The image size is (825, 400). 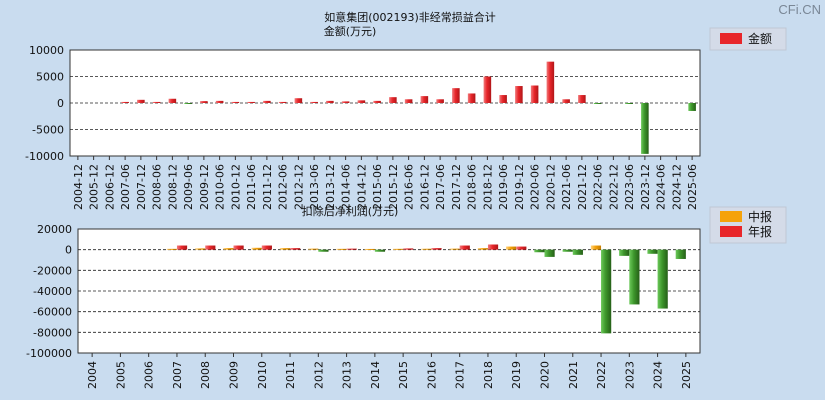 What do you see at coordinates (606, 291) in the screenshot?
I see `bar-年报-2022` at bounding box center [606, 291].